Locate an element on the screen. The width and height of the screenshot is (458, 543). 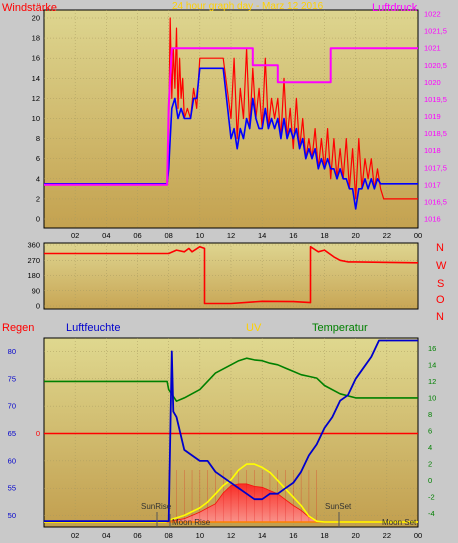
climate-x-tick: 20 is located at coordinates (355, 535).